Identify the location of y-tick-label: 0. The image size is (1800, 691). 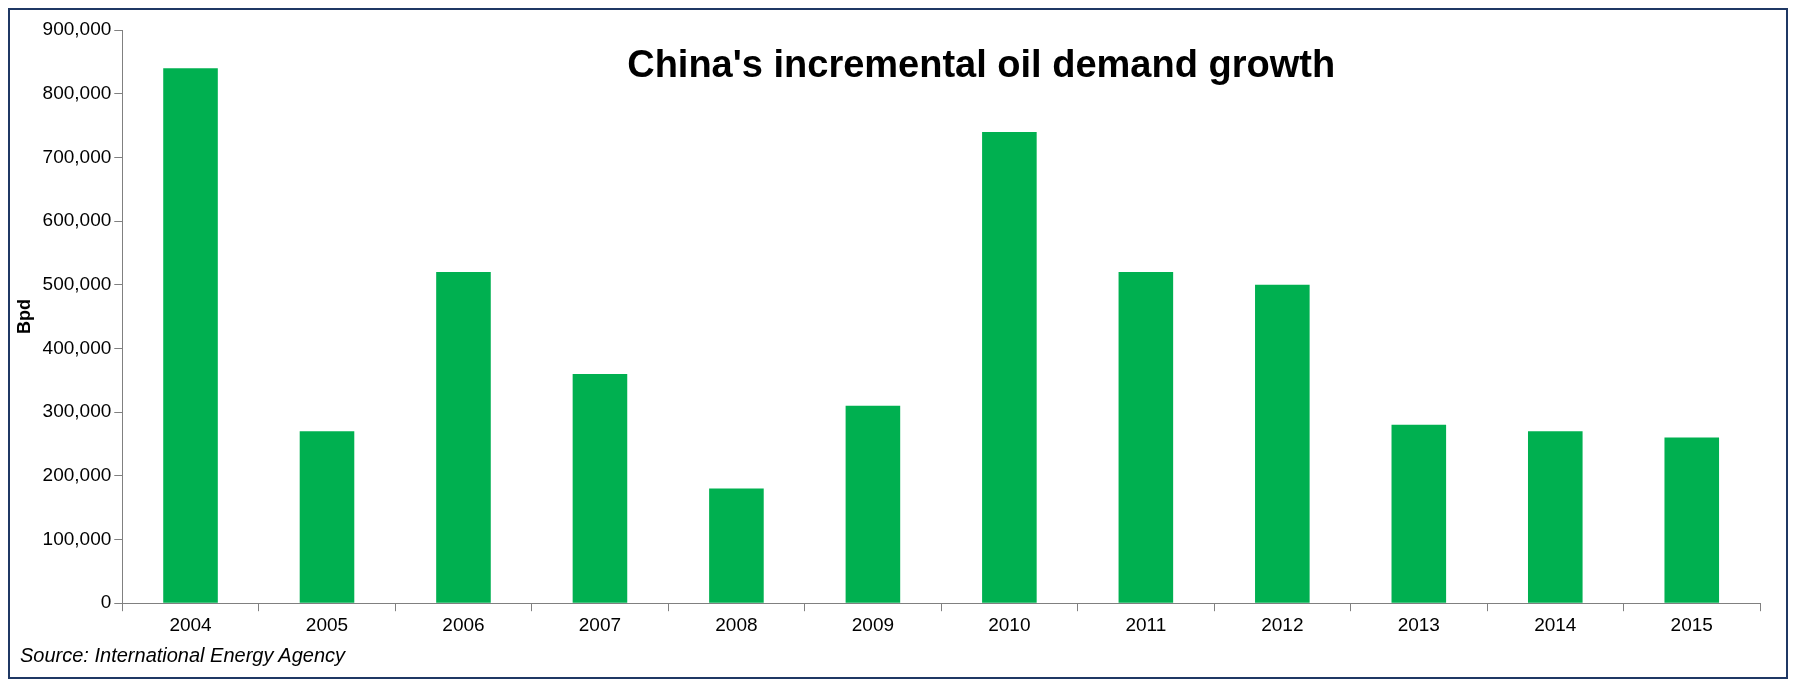
(106, 602).